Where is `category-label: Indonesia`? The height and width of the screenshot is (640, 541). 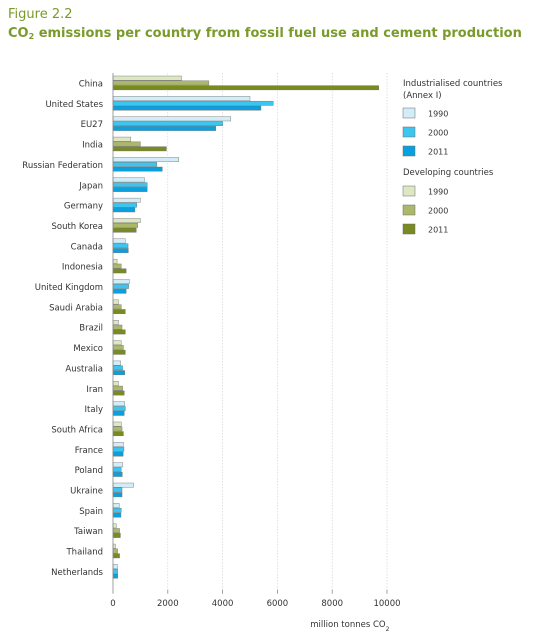 category-label: Indonesia is located at coordinates (82, 268).